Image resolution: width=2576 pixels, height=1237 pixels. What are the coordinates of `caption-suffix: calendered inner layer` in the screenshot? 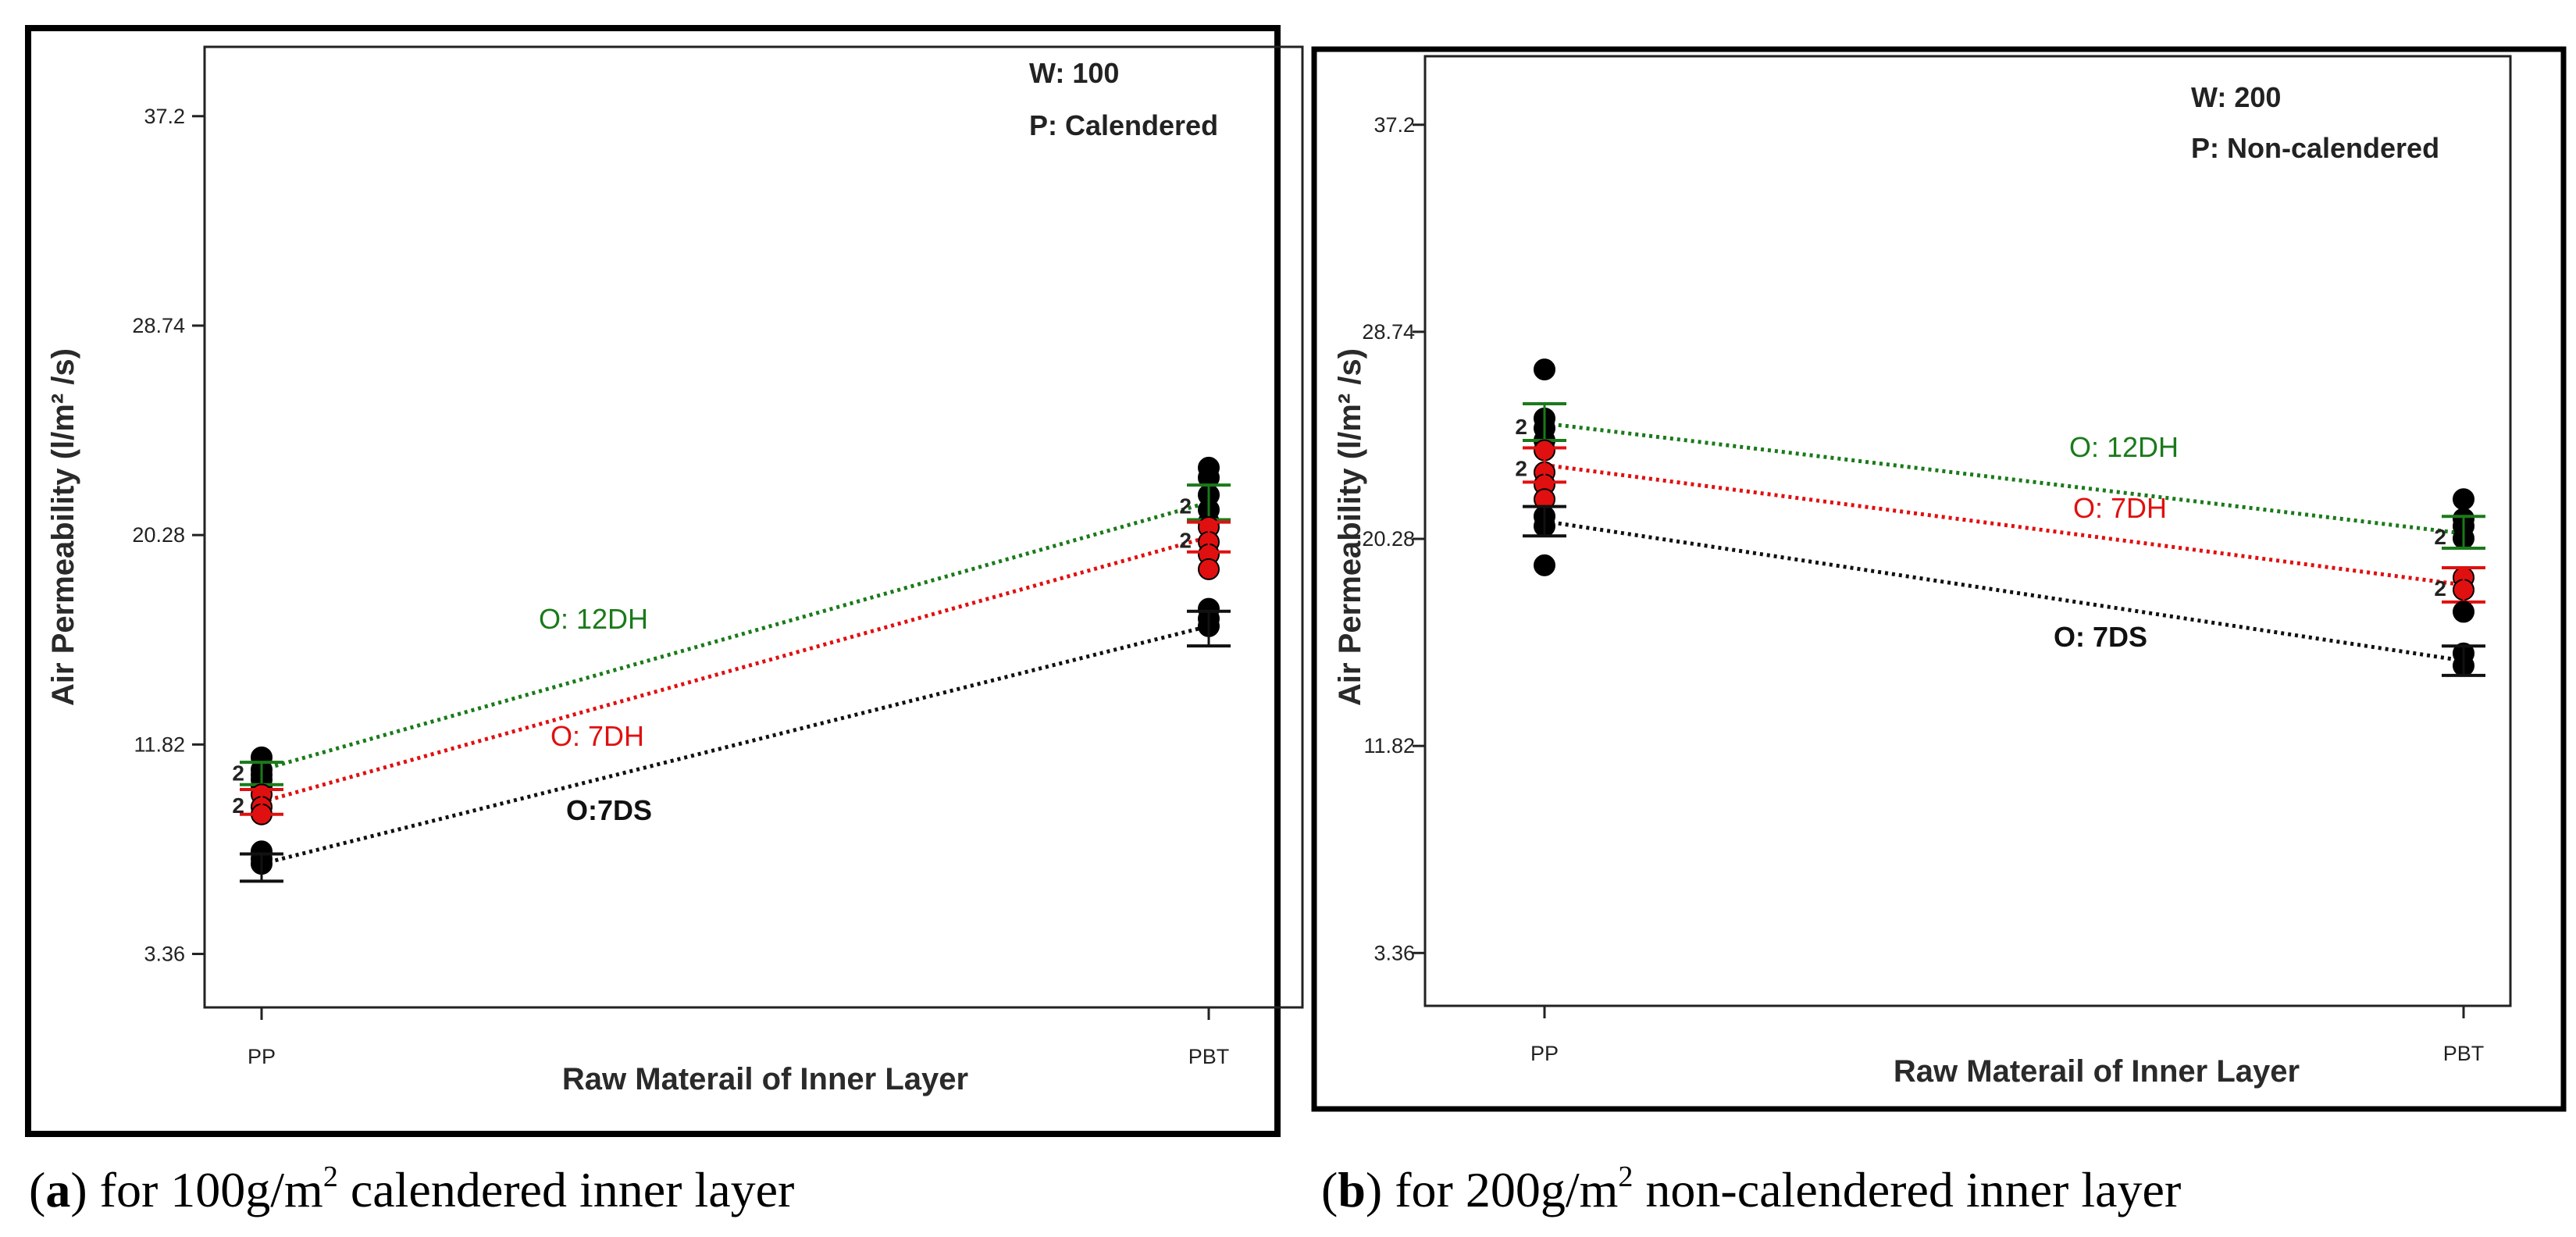 It's located at (567, 1189).